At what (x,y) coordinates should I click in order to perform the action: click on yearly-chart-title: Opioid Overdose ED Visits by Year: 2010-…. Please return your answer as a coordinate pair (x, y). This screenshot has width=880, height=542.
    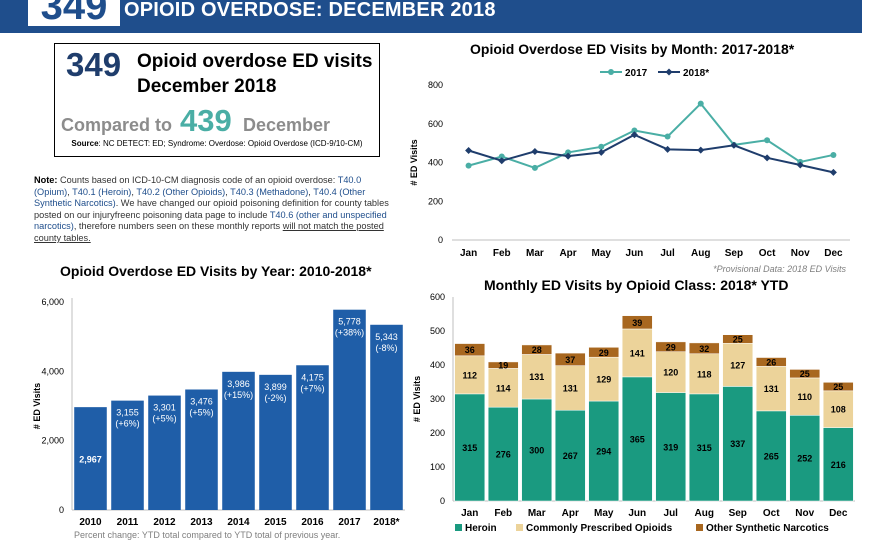
    Looking at the image, I should click on (216, 271).